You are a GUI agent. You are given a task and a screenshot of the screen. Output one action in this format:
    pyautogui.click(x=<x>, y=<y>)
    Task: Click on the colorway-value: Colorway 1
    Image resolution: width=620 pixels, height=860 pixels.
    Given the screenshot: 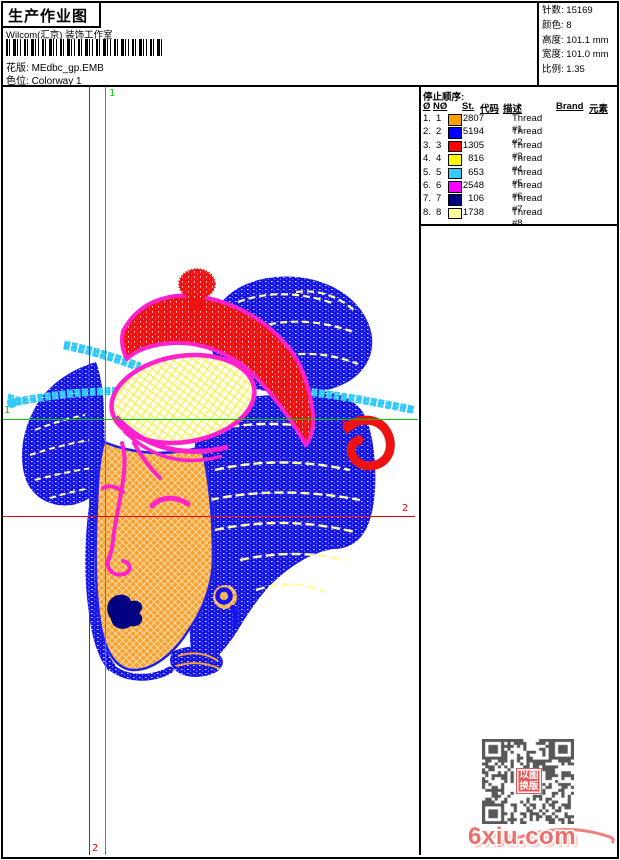 What is the action you would take?
    pyautogui.click(x=56, y=81)
    